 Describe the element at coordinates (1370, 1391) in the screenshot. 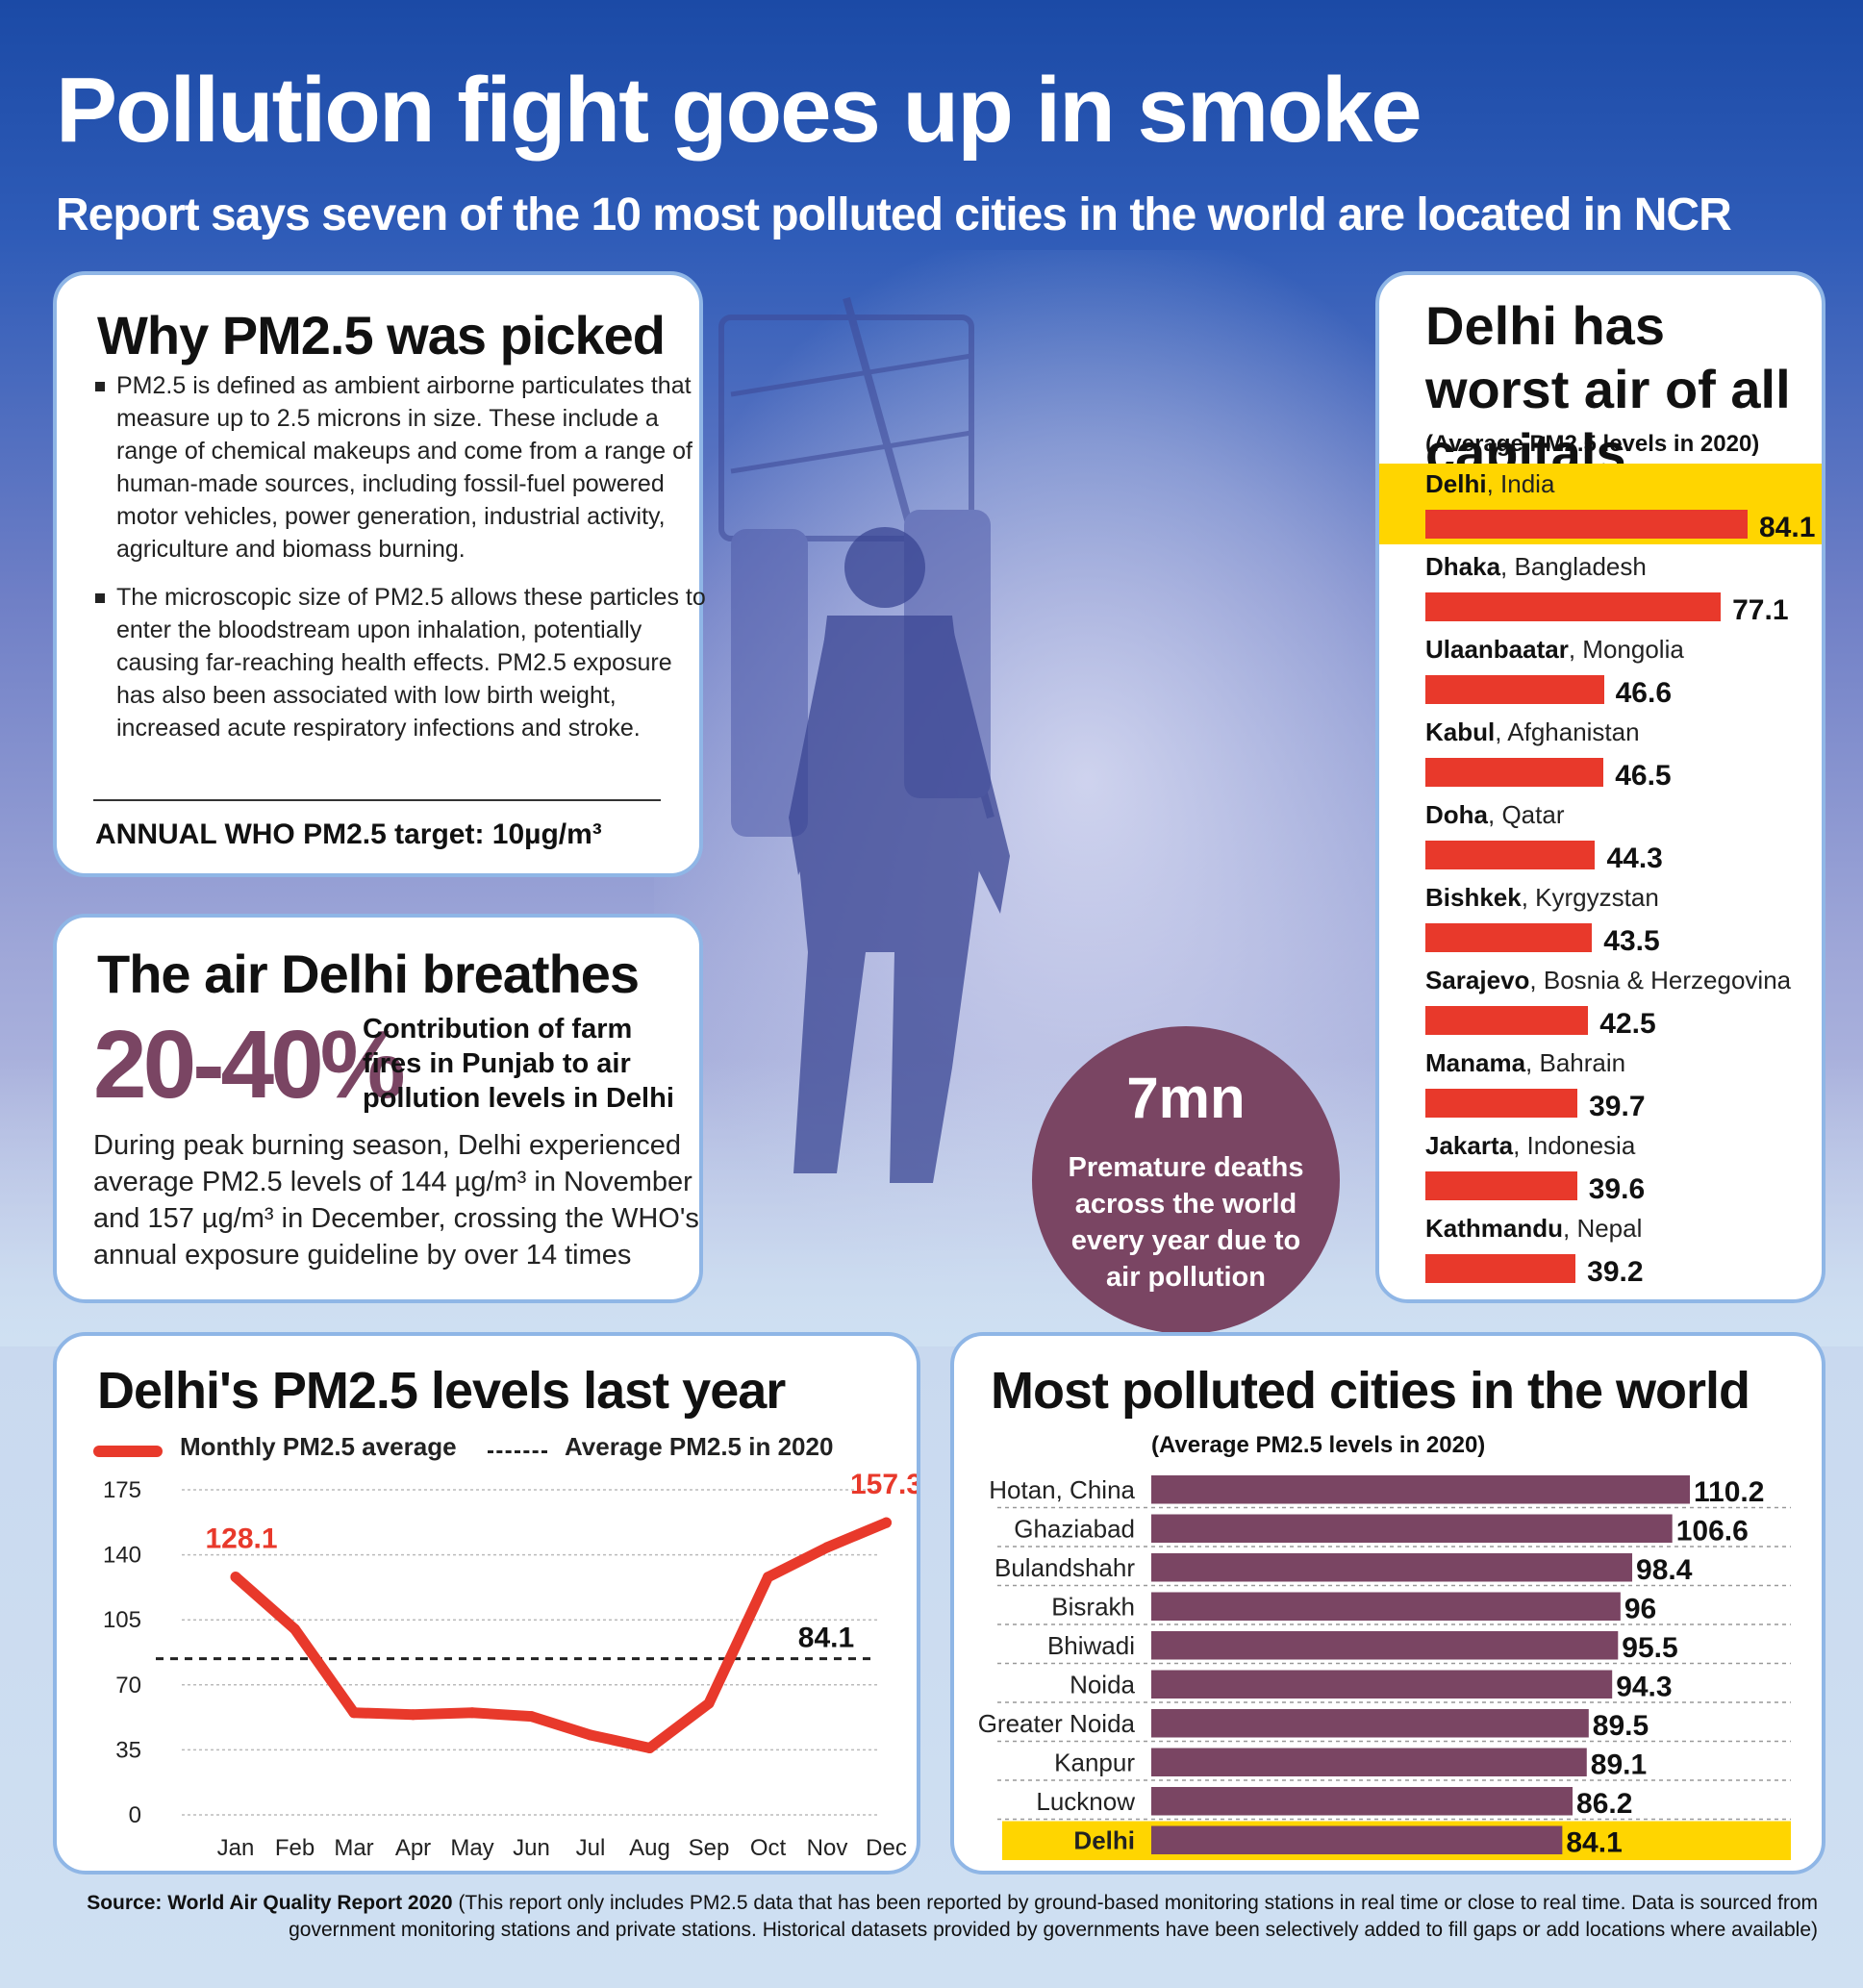

I see `cities-title: Most polluted cities in the world` at that location.